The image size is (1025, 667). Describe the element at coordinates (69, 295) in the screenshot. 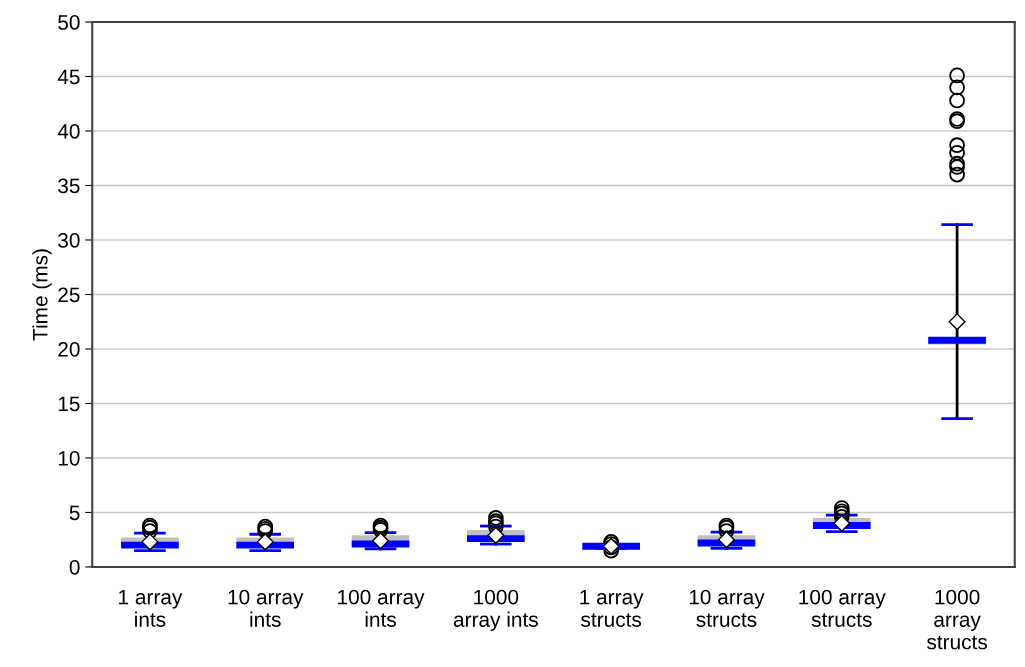

I see `y-tick-label: 25` at that location.